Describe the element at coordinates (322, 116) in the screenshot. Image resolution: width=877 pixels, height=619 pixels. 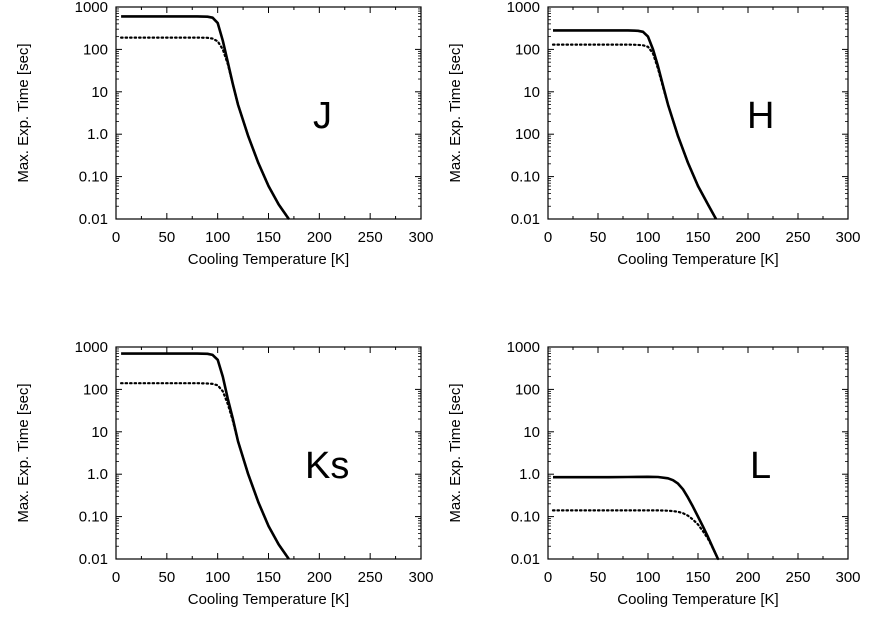
I see `panel-label: J` at that location.